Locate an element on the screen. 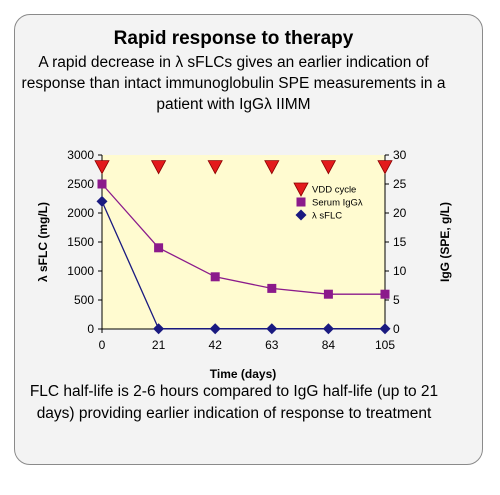 The image size is (500, 495). y-left-tick-label: 2500 is located at coordinates (80, 184).